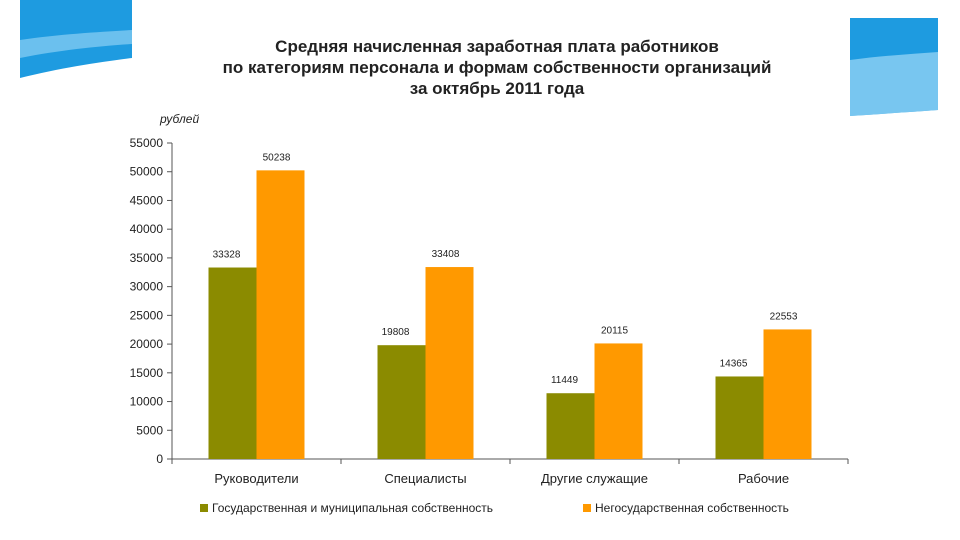 The width and height of the screenshot is (960, 540). Describe the element at coordinates (147, 229) in the screenshot. I see `y-tick-label: 40000` at that location.